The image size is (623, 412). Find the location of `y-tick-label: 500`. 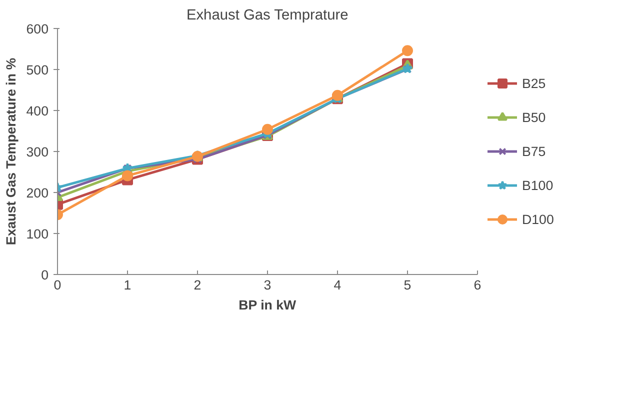

y-tick-label: 500 is located at coordinates (37, 70).